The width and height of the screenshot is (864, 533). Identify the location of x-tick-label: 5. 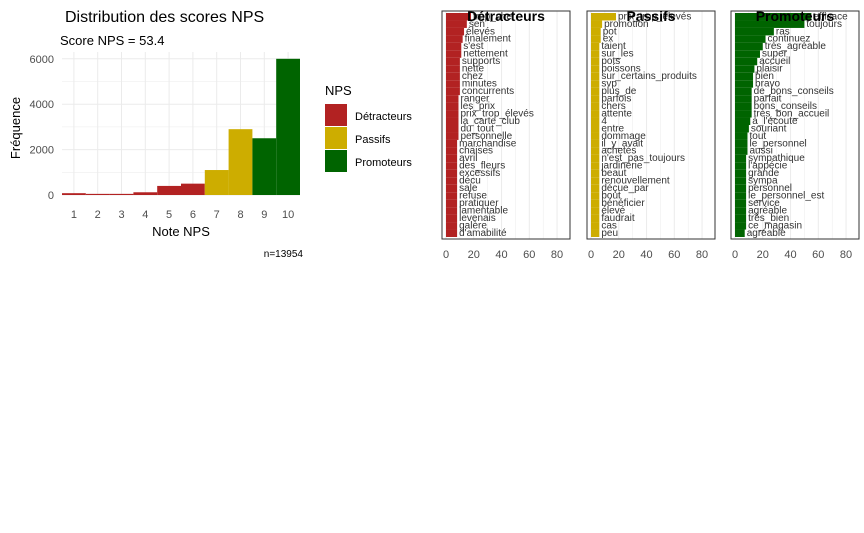
(169, 215).